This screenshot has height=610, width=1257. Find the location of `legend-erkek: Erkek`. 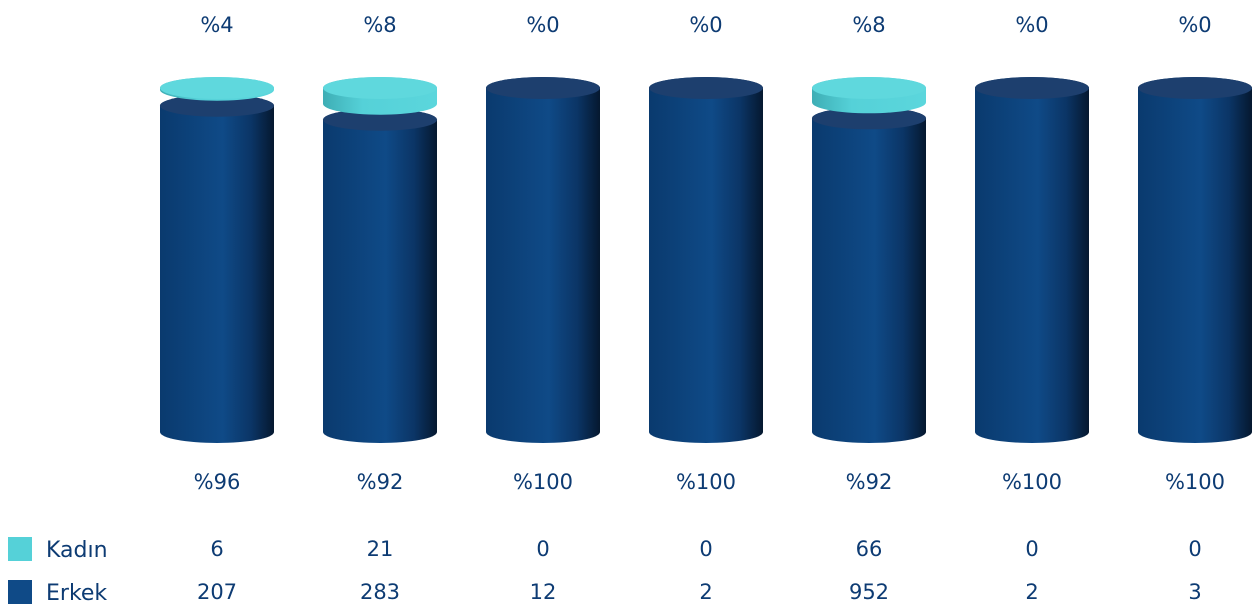

legend-erkek: Erkek is located at coordinates (57, 593).